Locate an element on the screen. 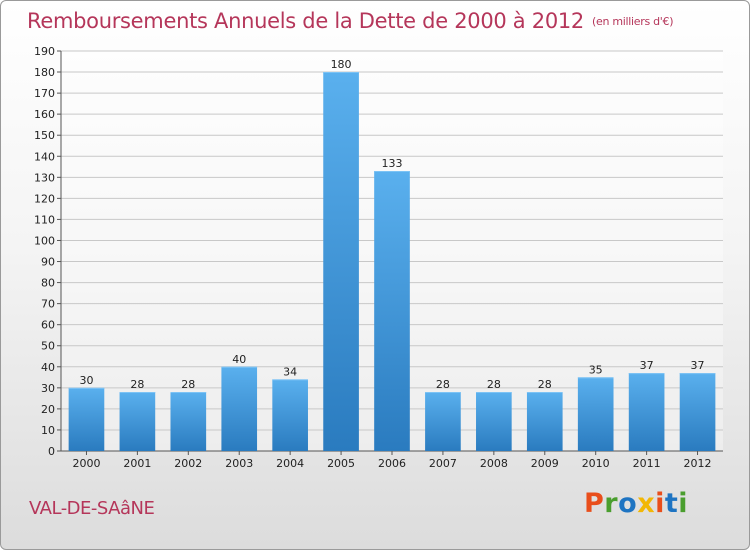  y-tick-label: 70 is located at coordinates (48, 304).